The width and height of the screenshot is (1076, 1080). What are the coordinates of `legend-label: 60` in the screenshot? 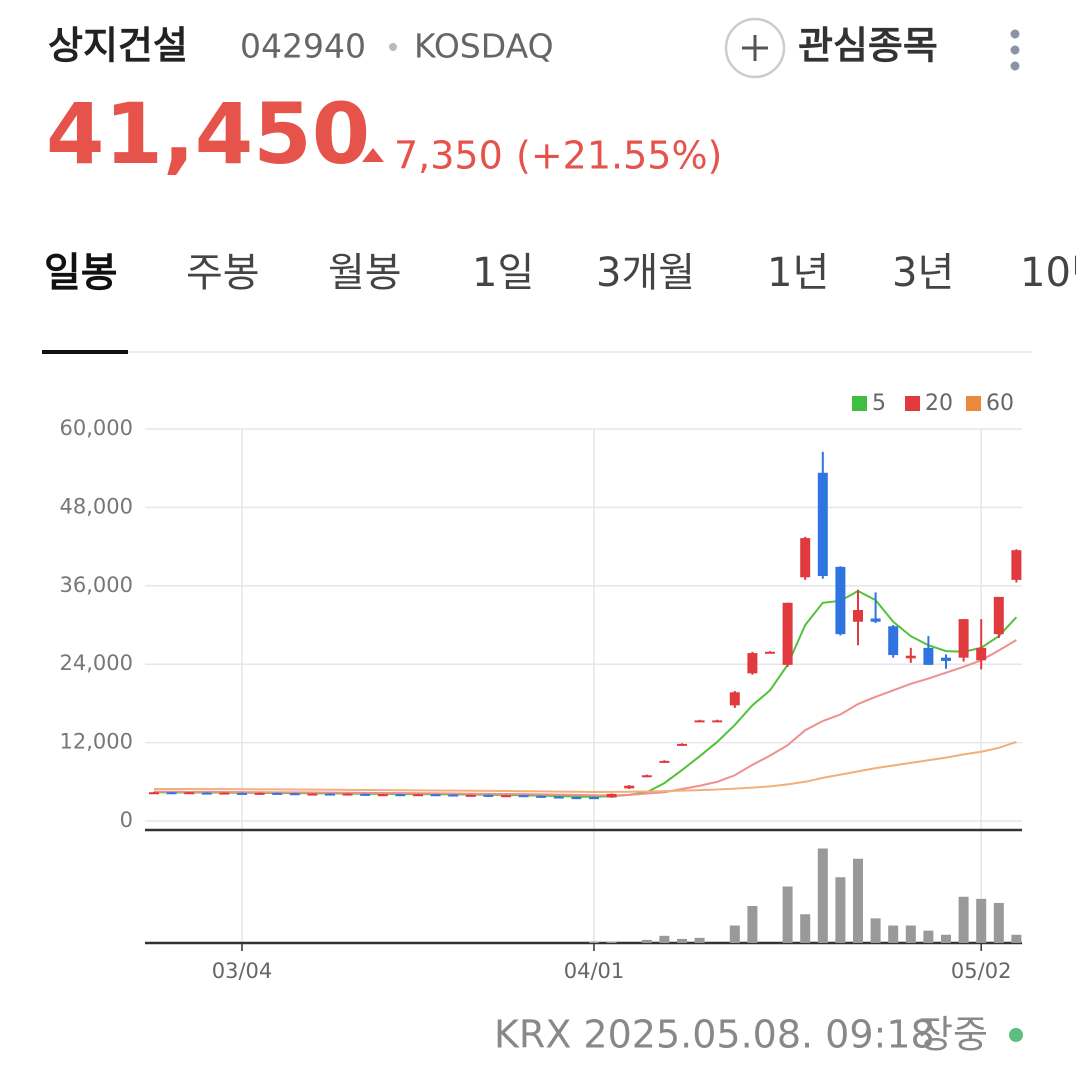 It's located at (1000, 403).